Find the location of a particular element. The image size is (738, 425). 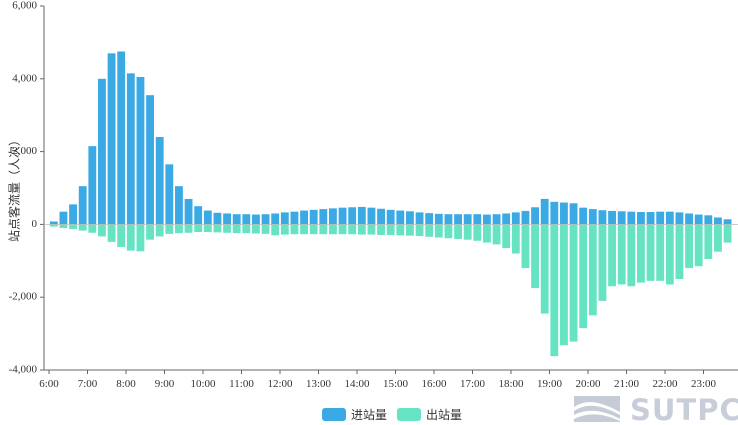

x-tick-label: 19:00 is located at coordinates (550, 384).